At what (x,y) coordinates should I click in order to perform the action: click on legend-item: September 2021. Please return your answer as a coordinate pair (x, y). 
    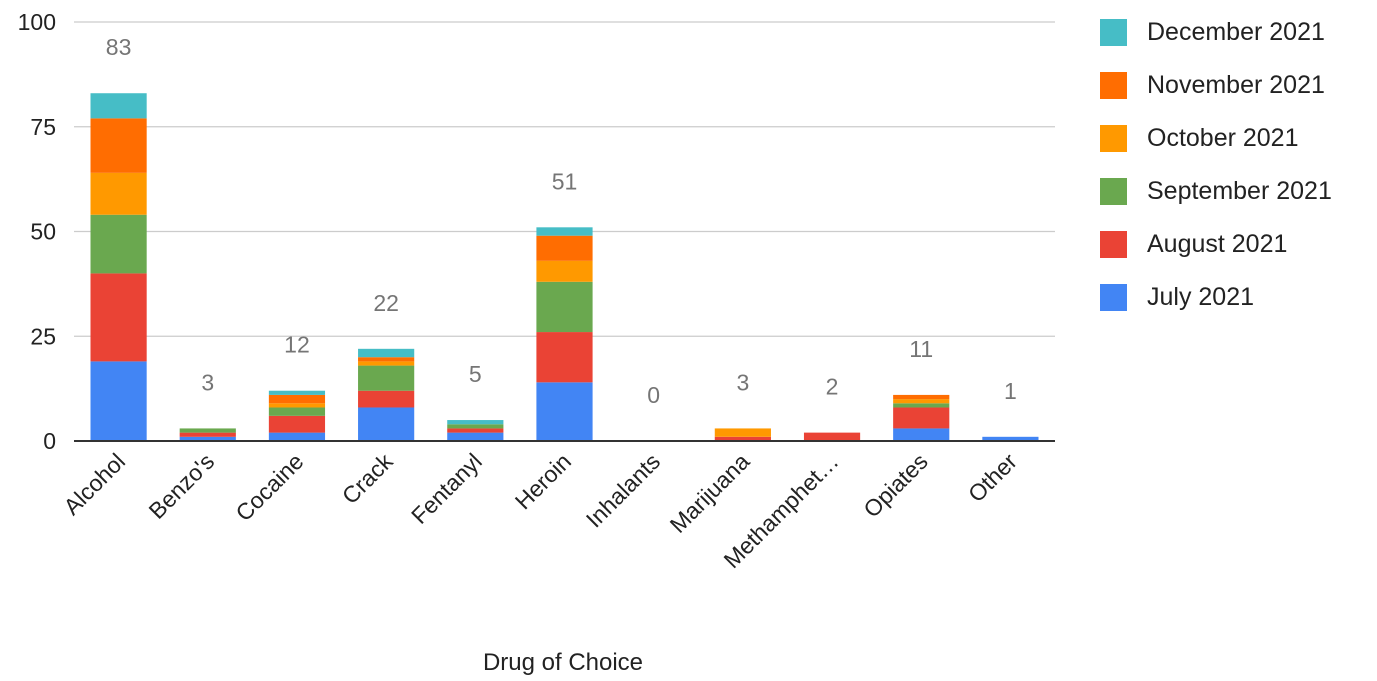
    Looking at the image, I should click on (1216, 191).